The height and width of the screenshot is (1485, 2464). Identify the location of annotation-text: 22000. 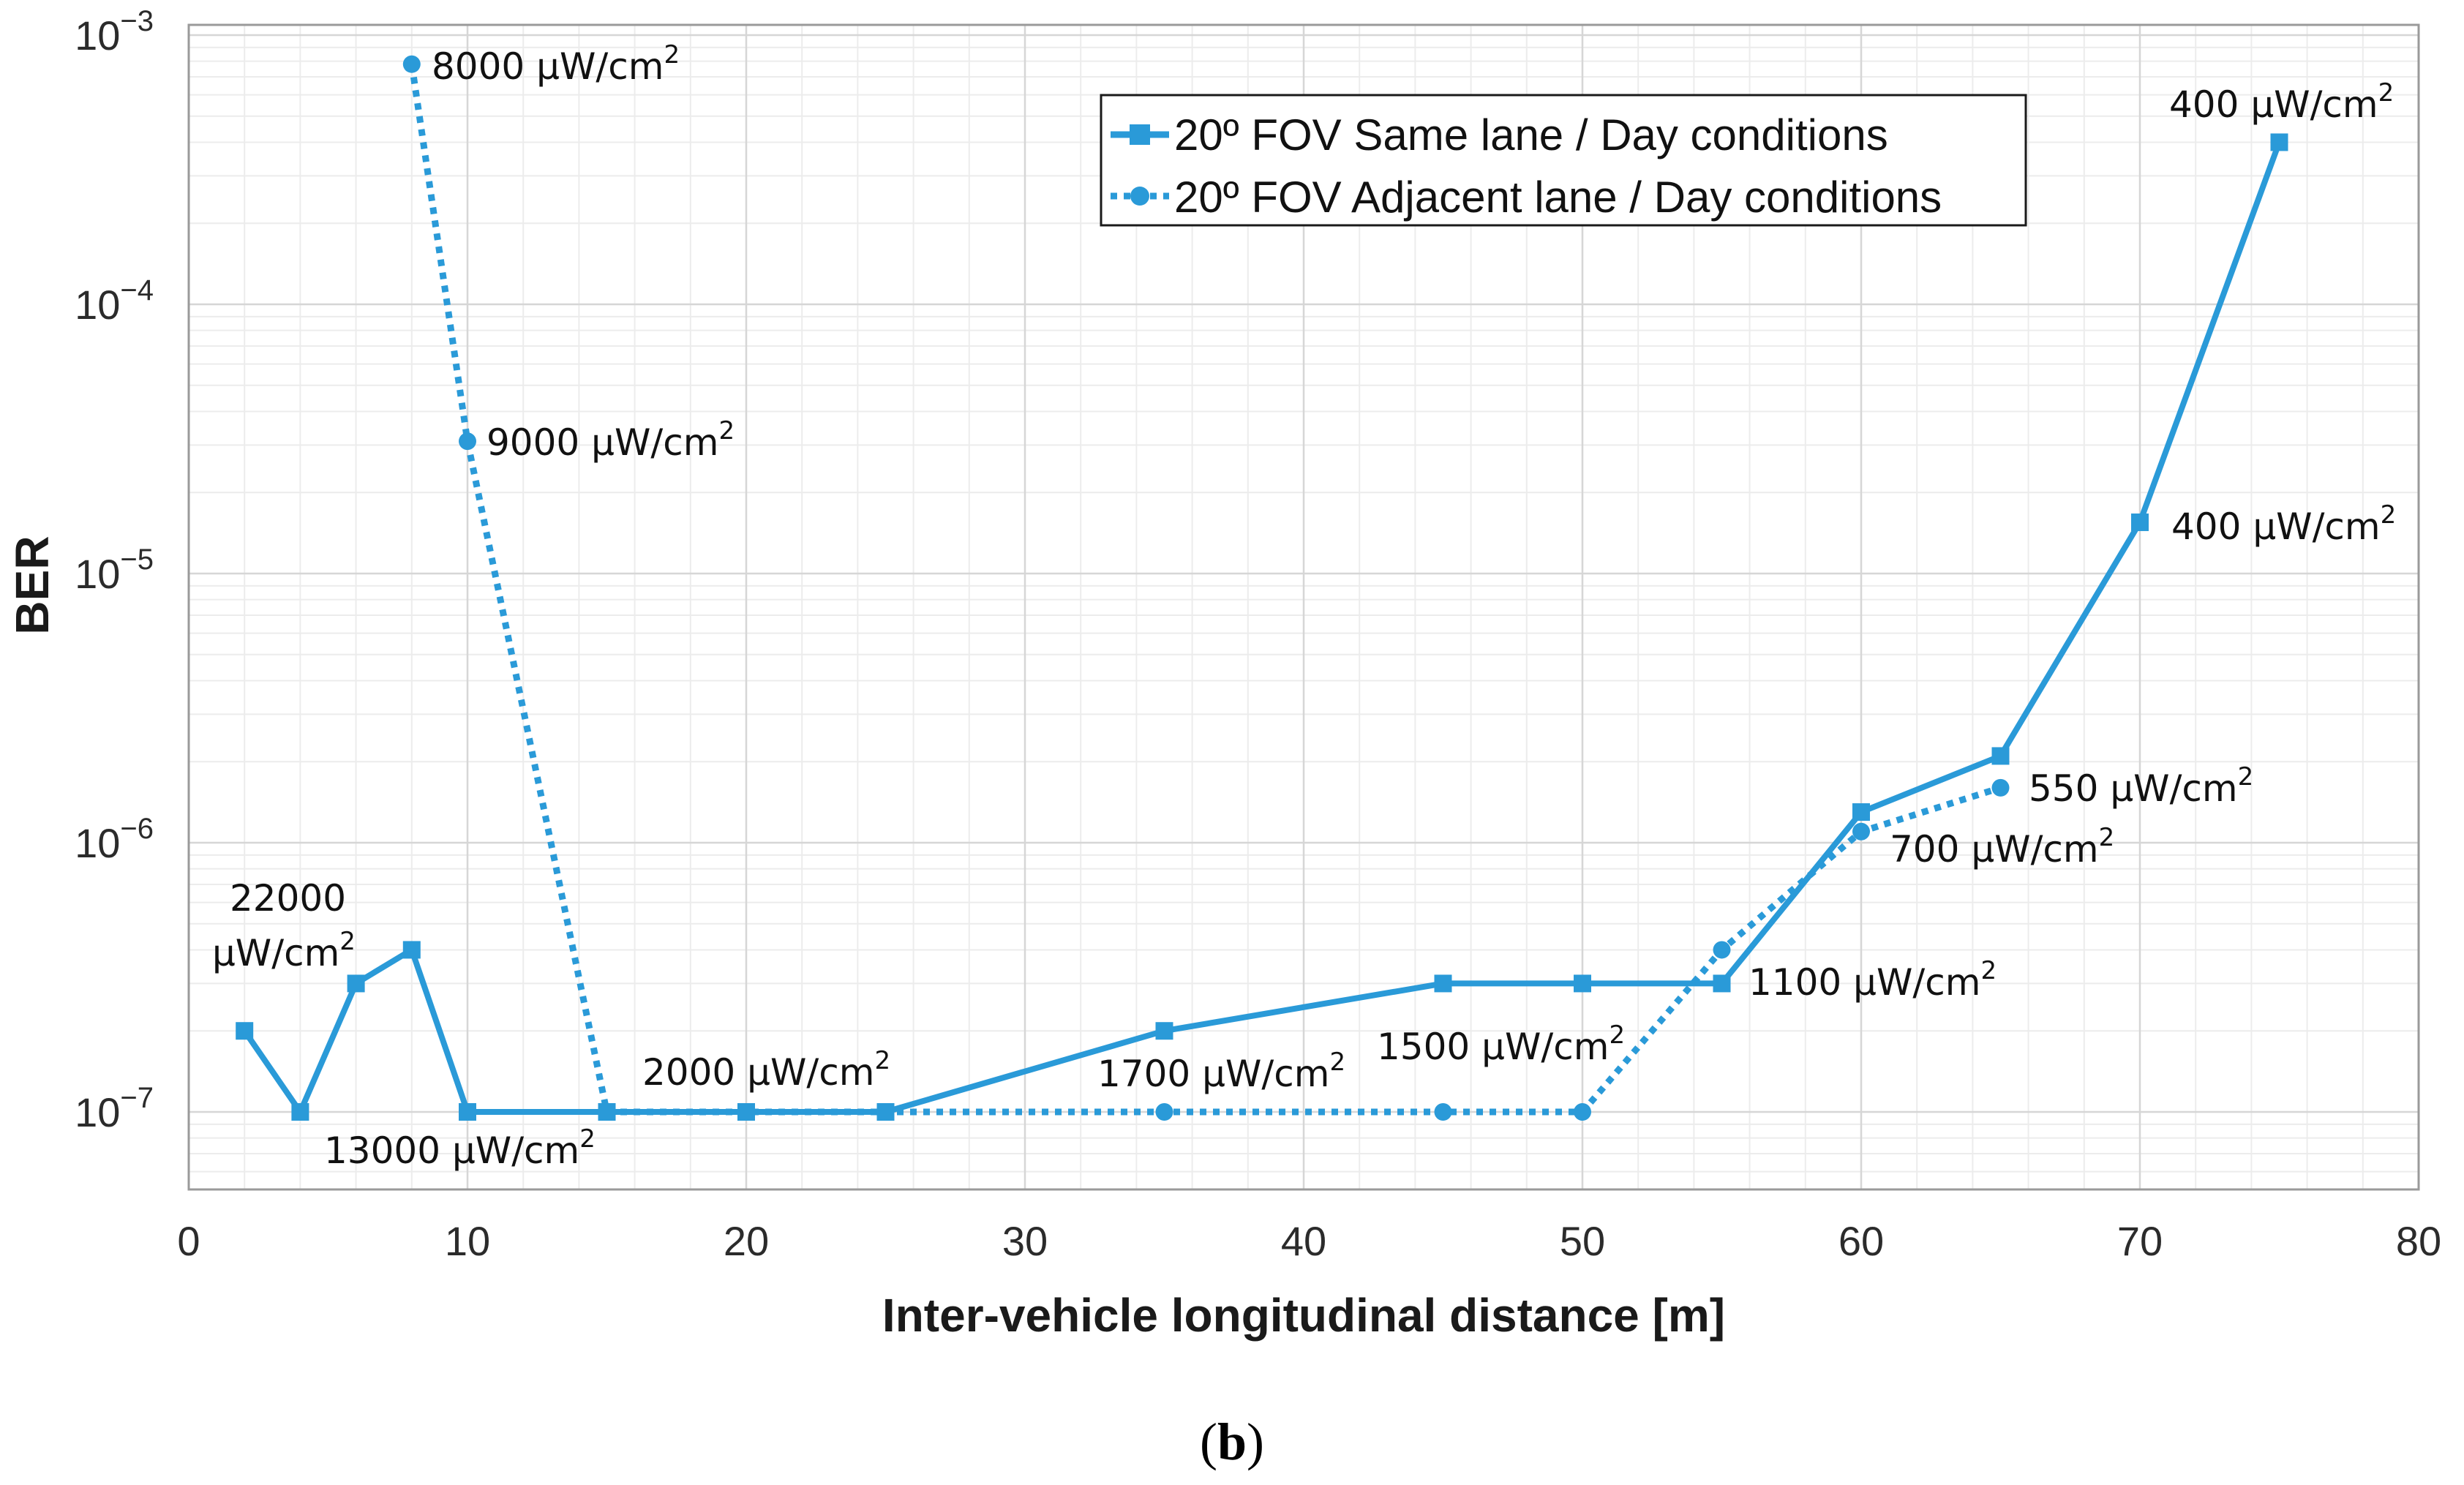
(288, 898).